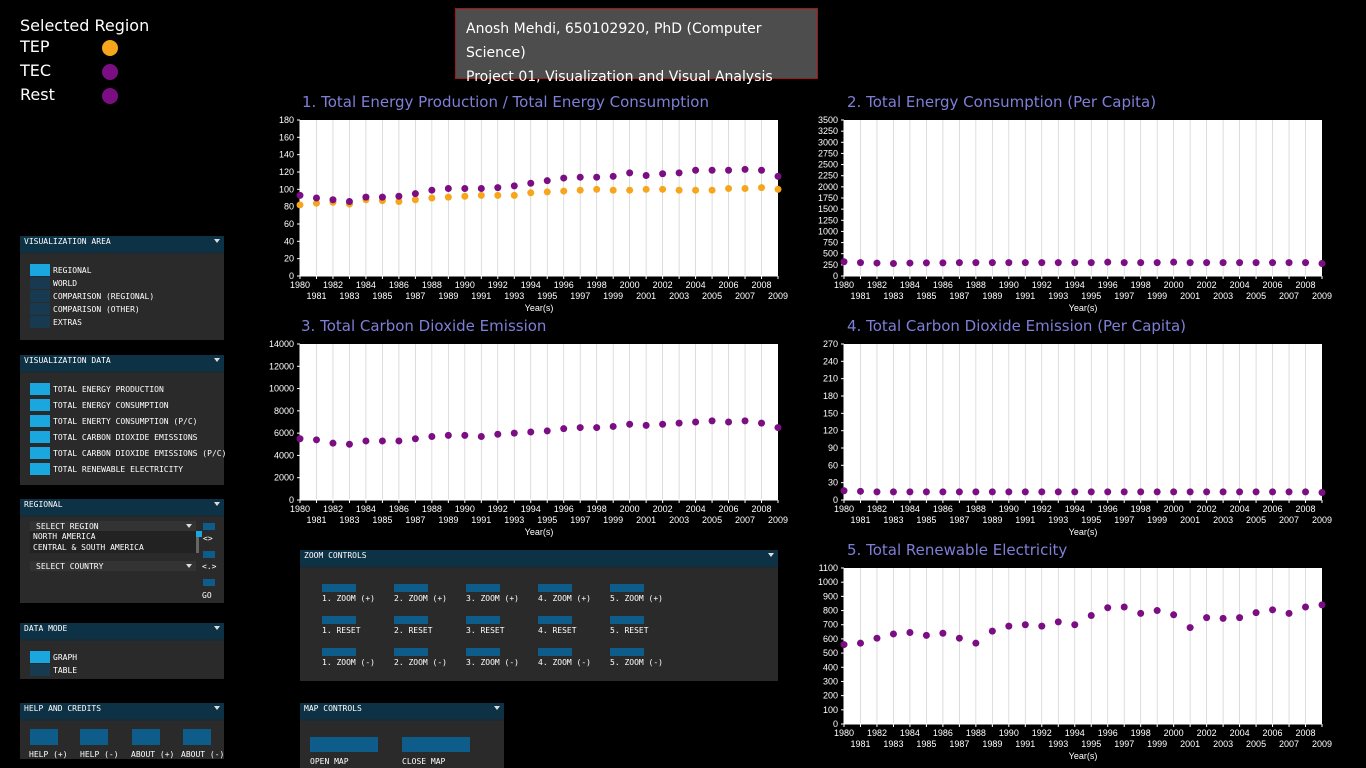 The image size is (1366, 768). Describe the element at coordinates (64, 536) in the screenshot. I see `region-list-item: NORTH AMERICA` at that location.